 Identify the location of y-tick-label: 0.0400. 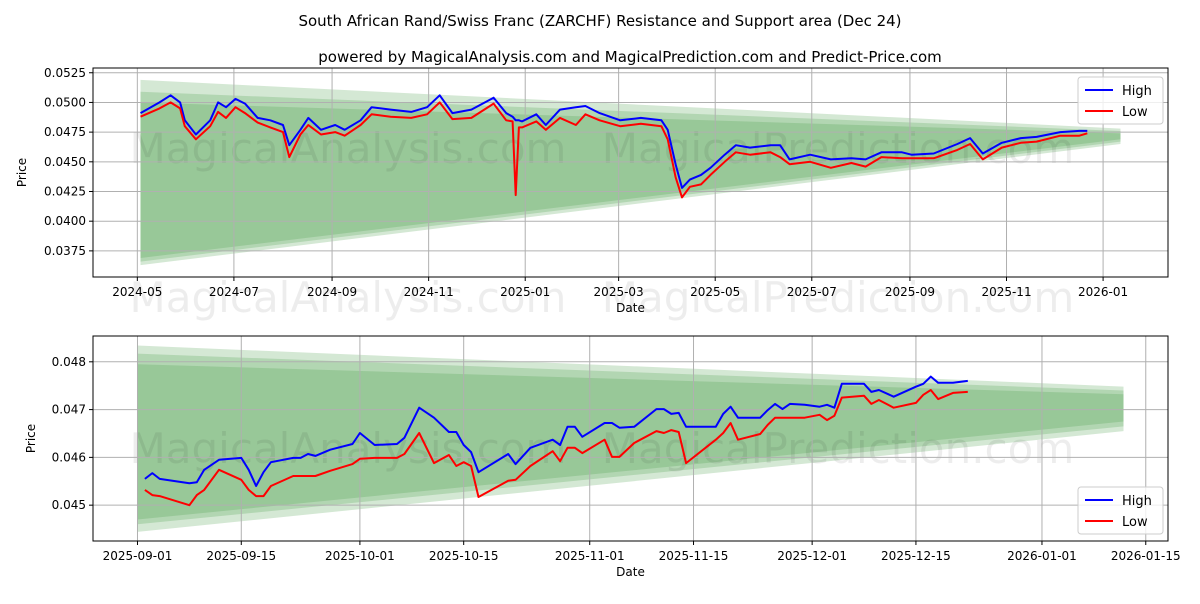
(65, 221).